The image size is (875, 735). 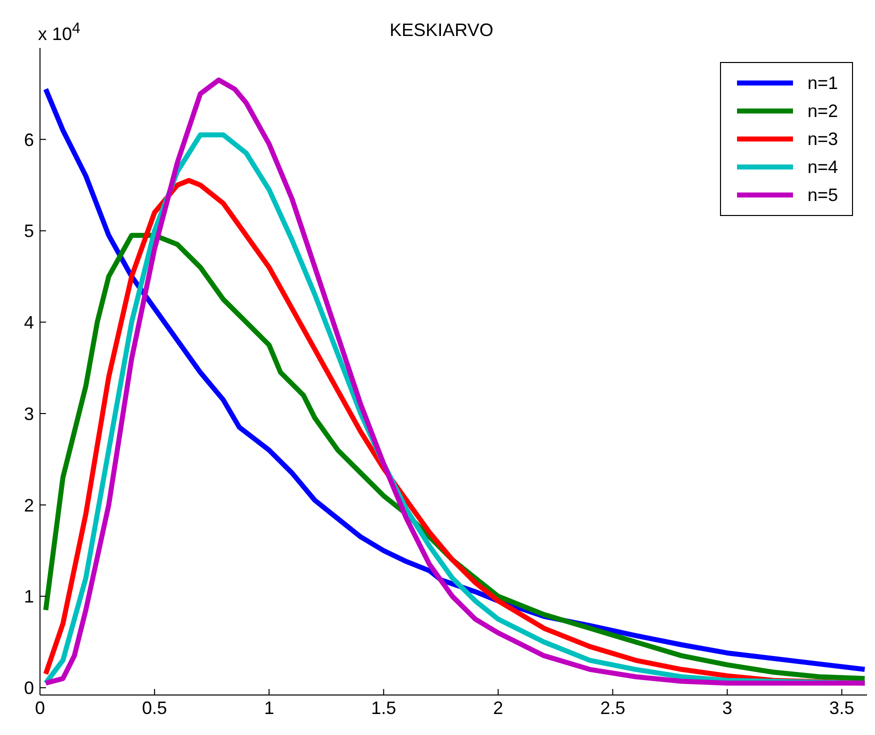 What do you see at coordinates (498, 708) in the screenshot?
I see `x-tick-label: 2` at bounding box center [498, 708].